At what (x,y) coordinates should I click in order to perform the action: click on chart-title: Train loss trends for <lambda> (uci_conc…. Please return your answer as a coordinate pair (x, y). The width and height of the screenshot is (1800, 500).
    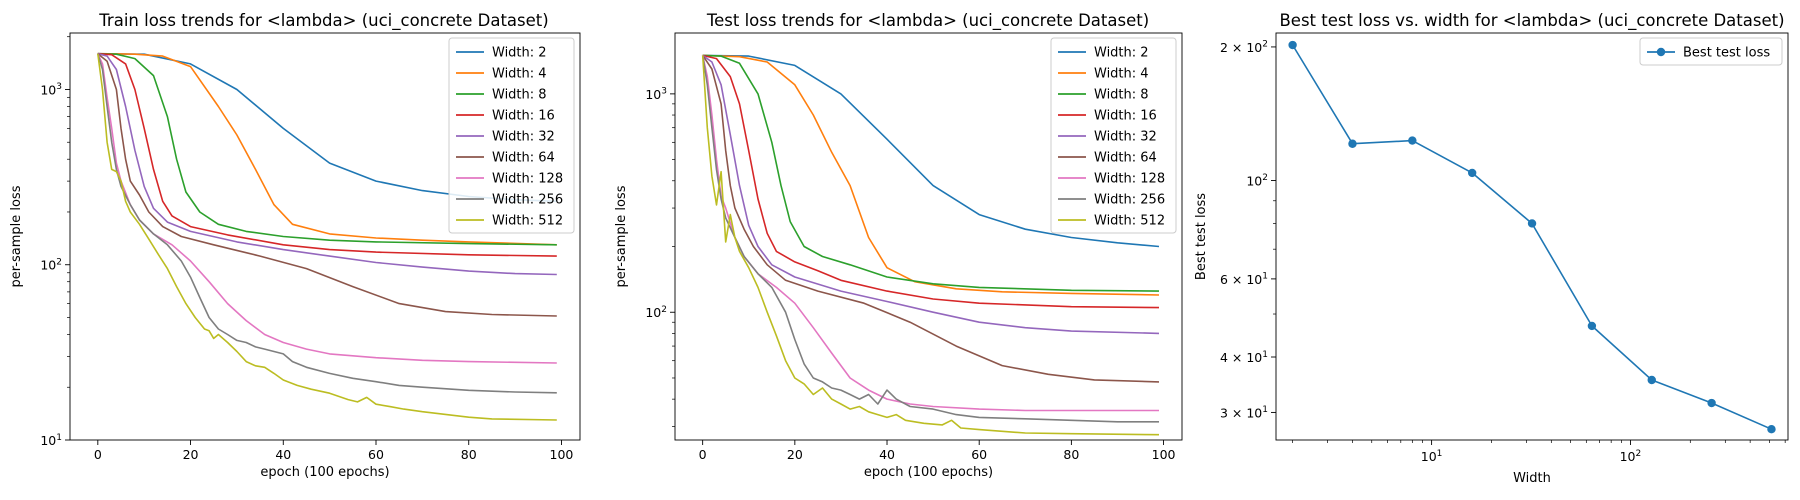
    Looking at the image, I should click on (323, 21).